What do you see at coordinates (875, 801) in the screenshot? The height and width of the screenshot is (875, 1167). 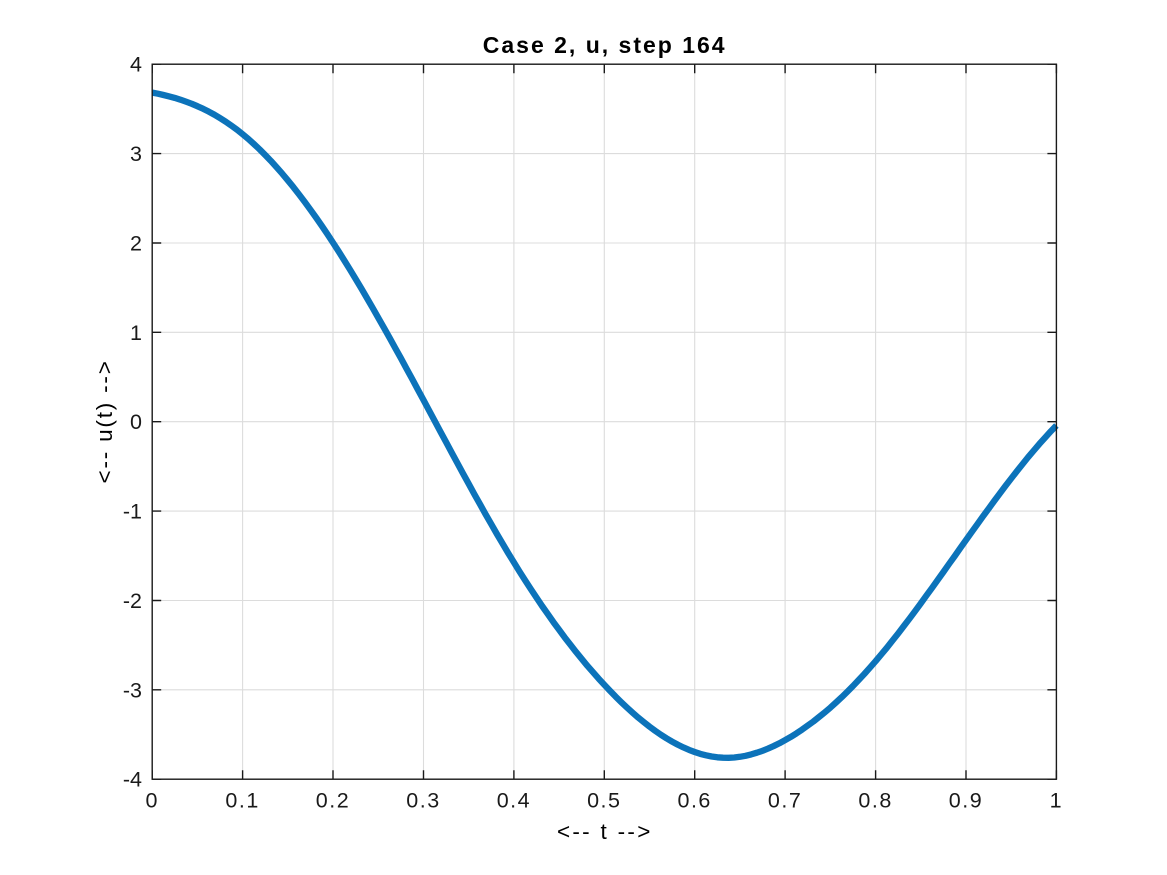 I see `svg-text: 0.8` at bounding box center [875, 801].